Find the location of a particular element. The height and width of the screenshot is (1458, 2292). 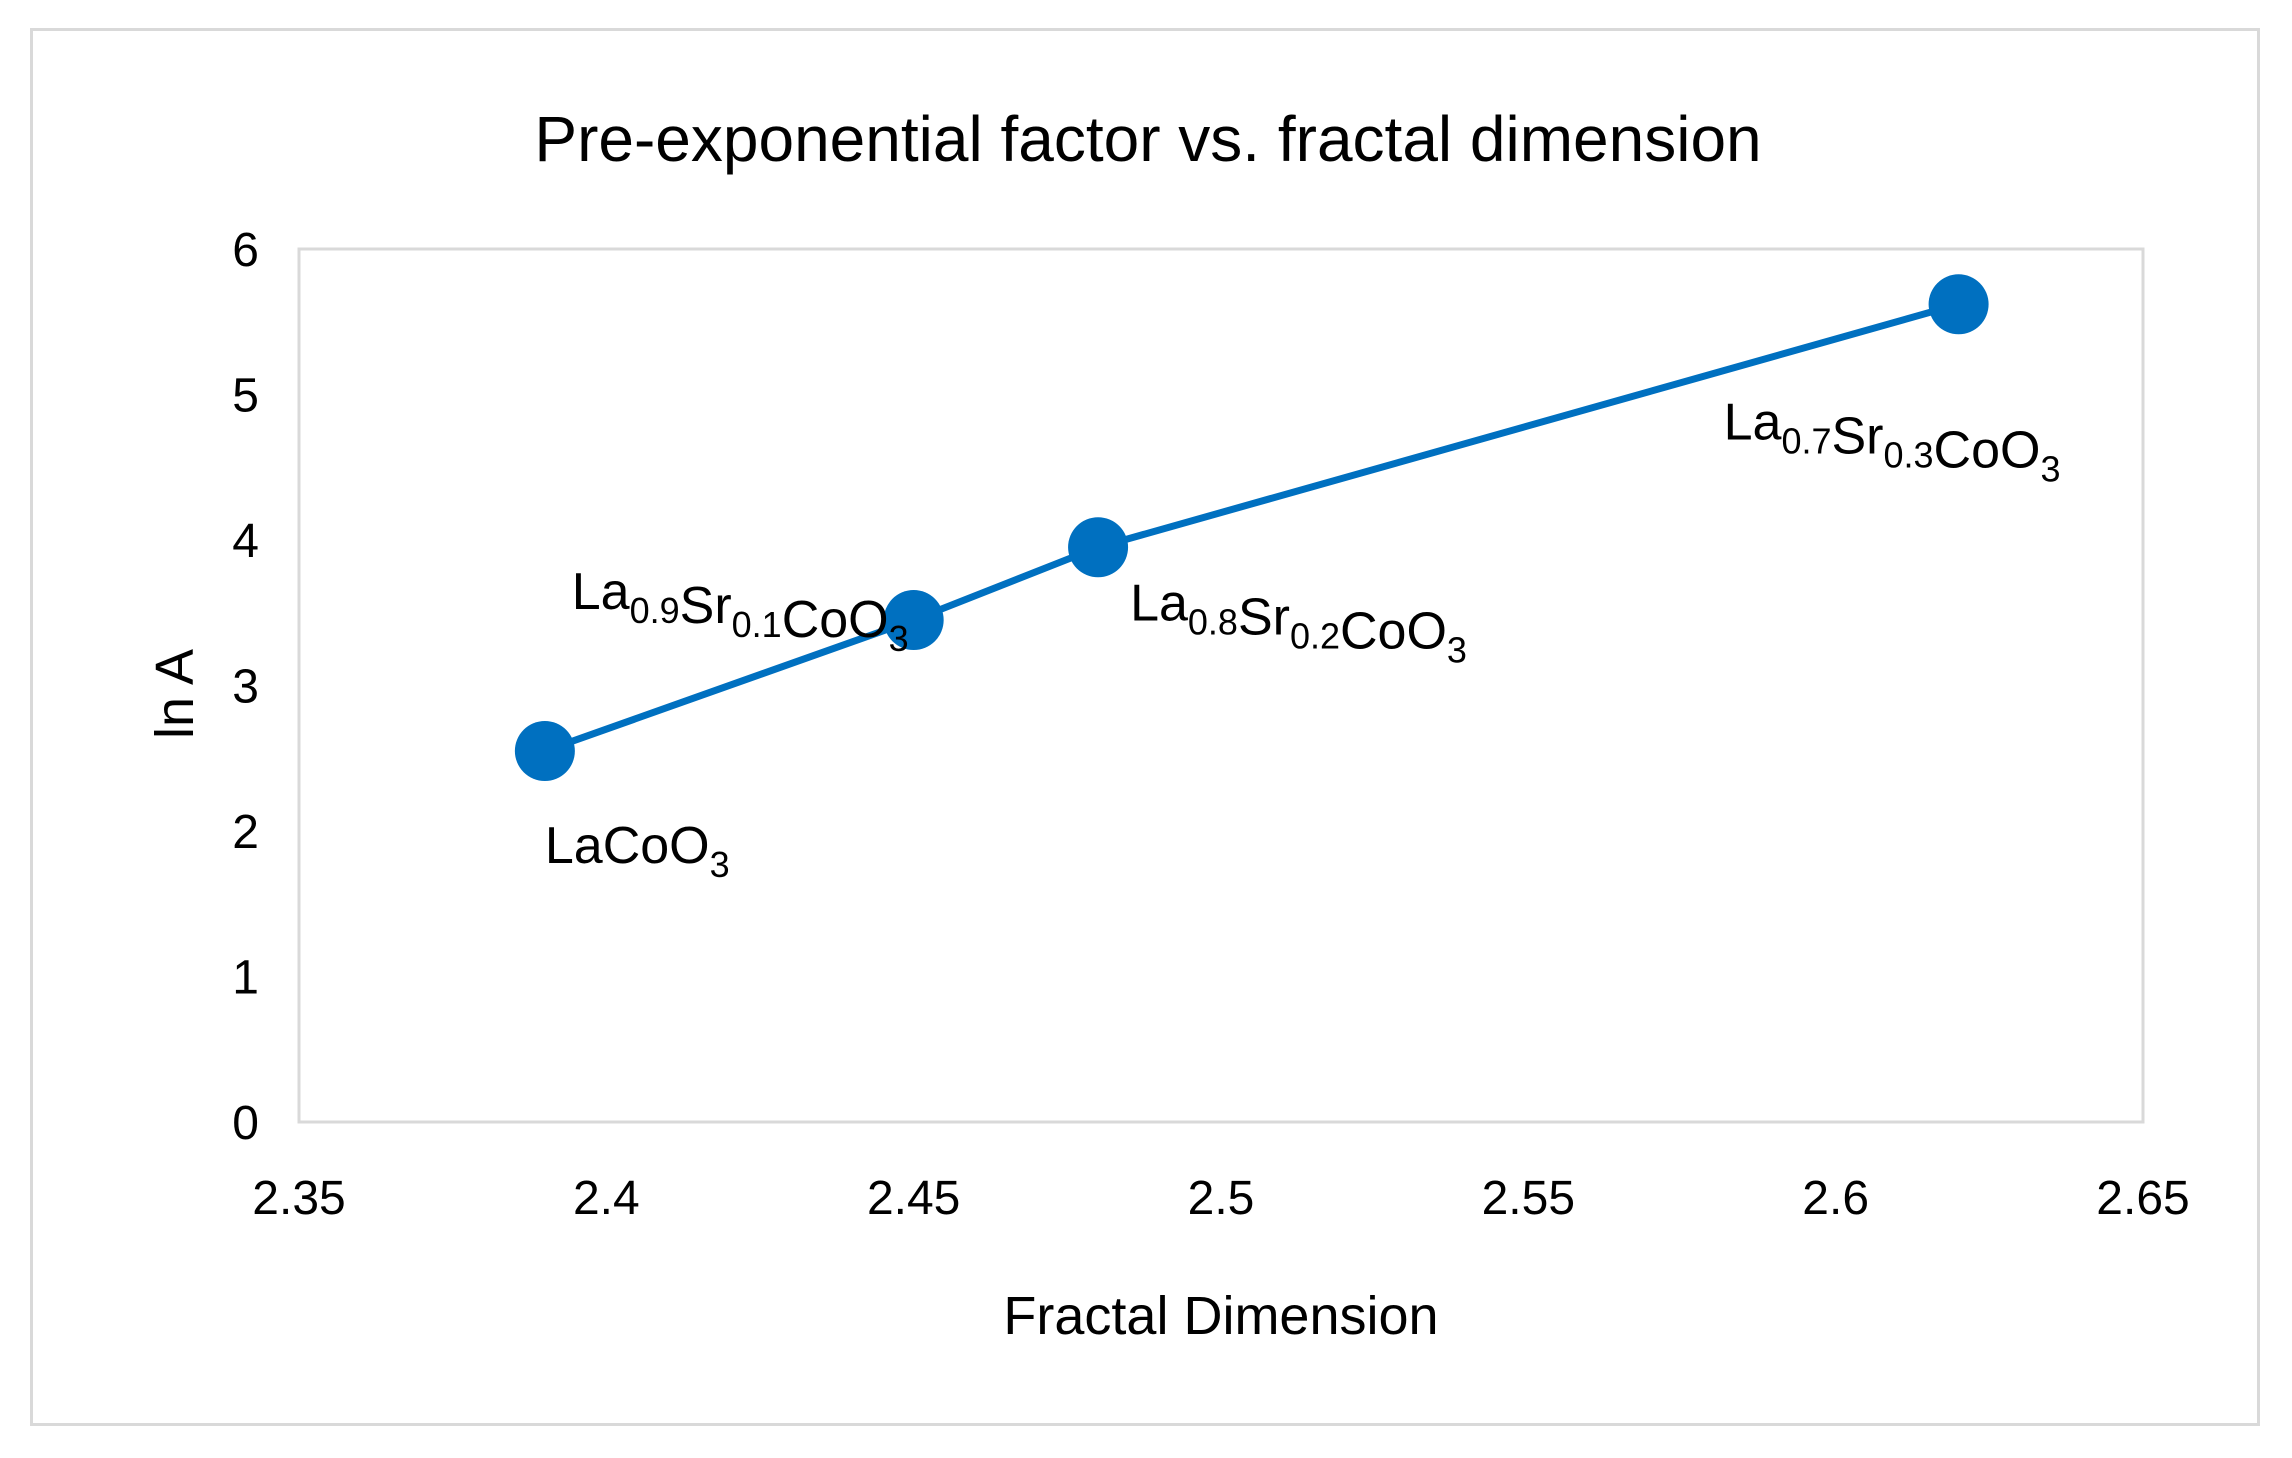

y-tick-label: 0 is located at coordinates (245, 1123).